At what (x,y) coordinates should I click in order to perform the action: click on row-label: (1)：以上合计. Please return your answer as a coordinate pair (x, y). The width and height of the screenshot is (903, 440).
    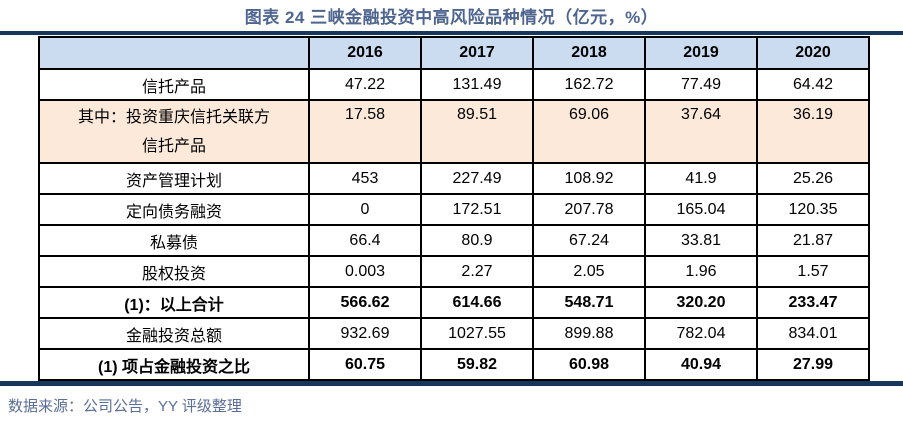
    Looking at the image, I should click on (174, 302).